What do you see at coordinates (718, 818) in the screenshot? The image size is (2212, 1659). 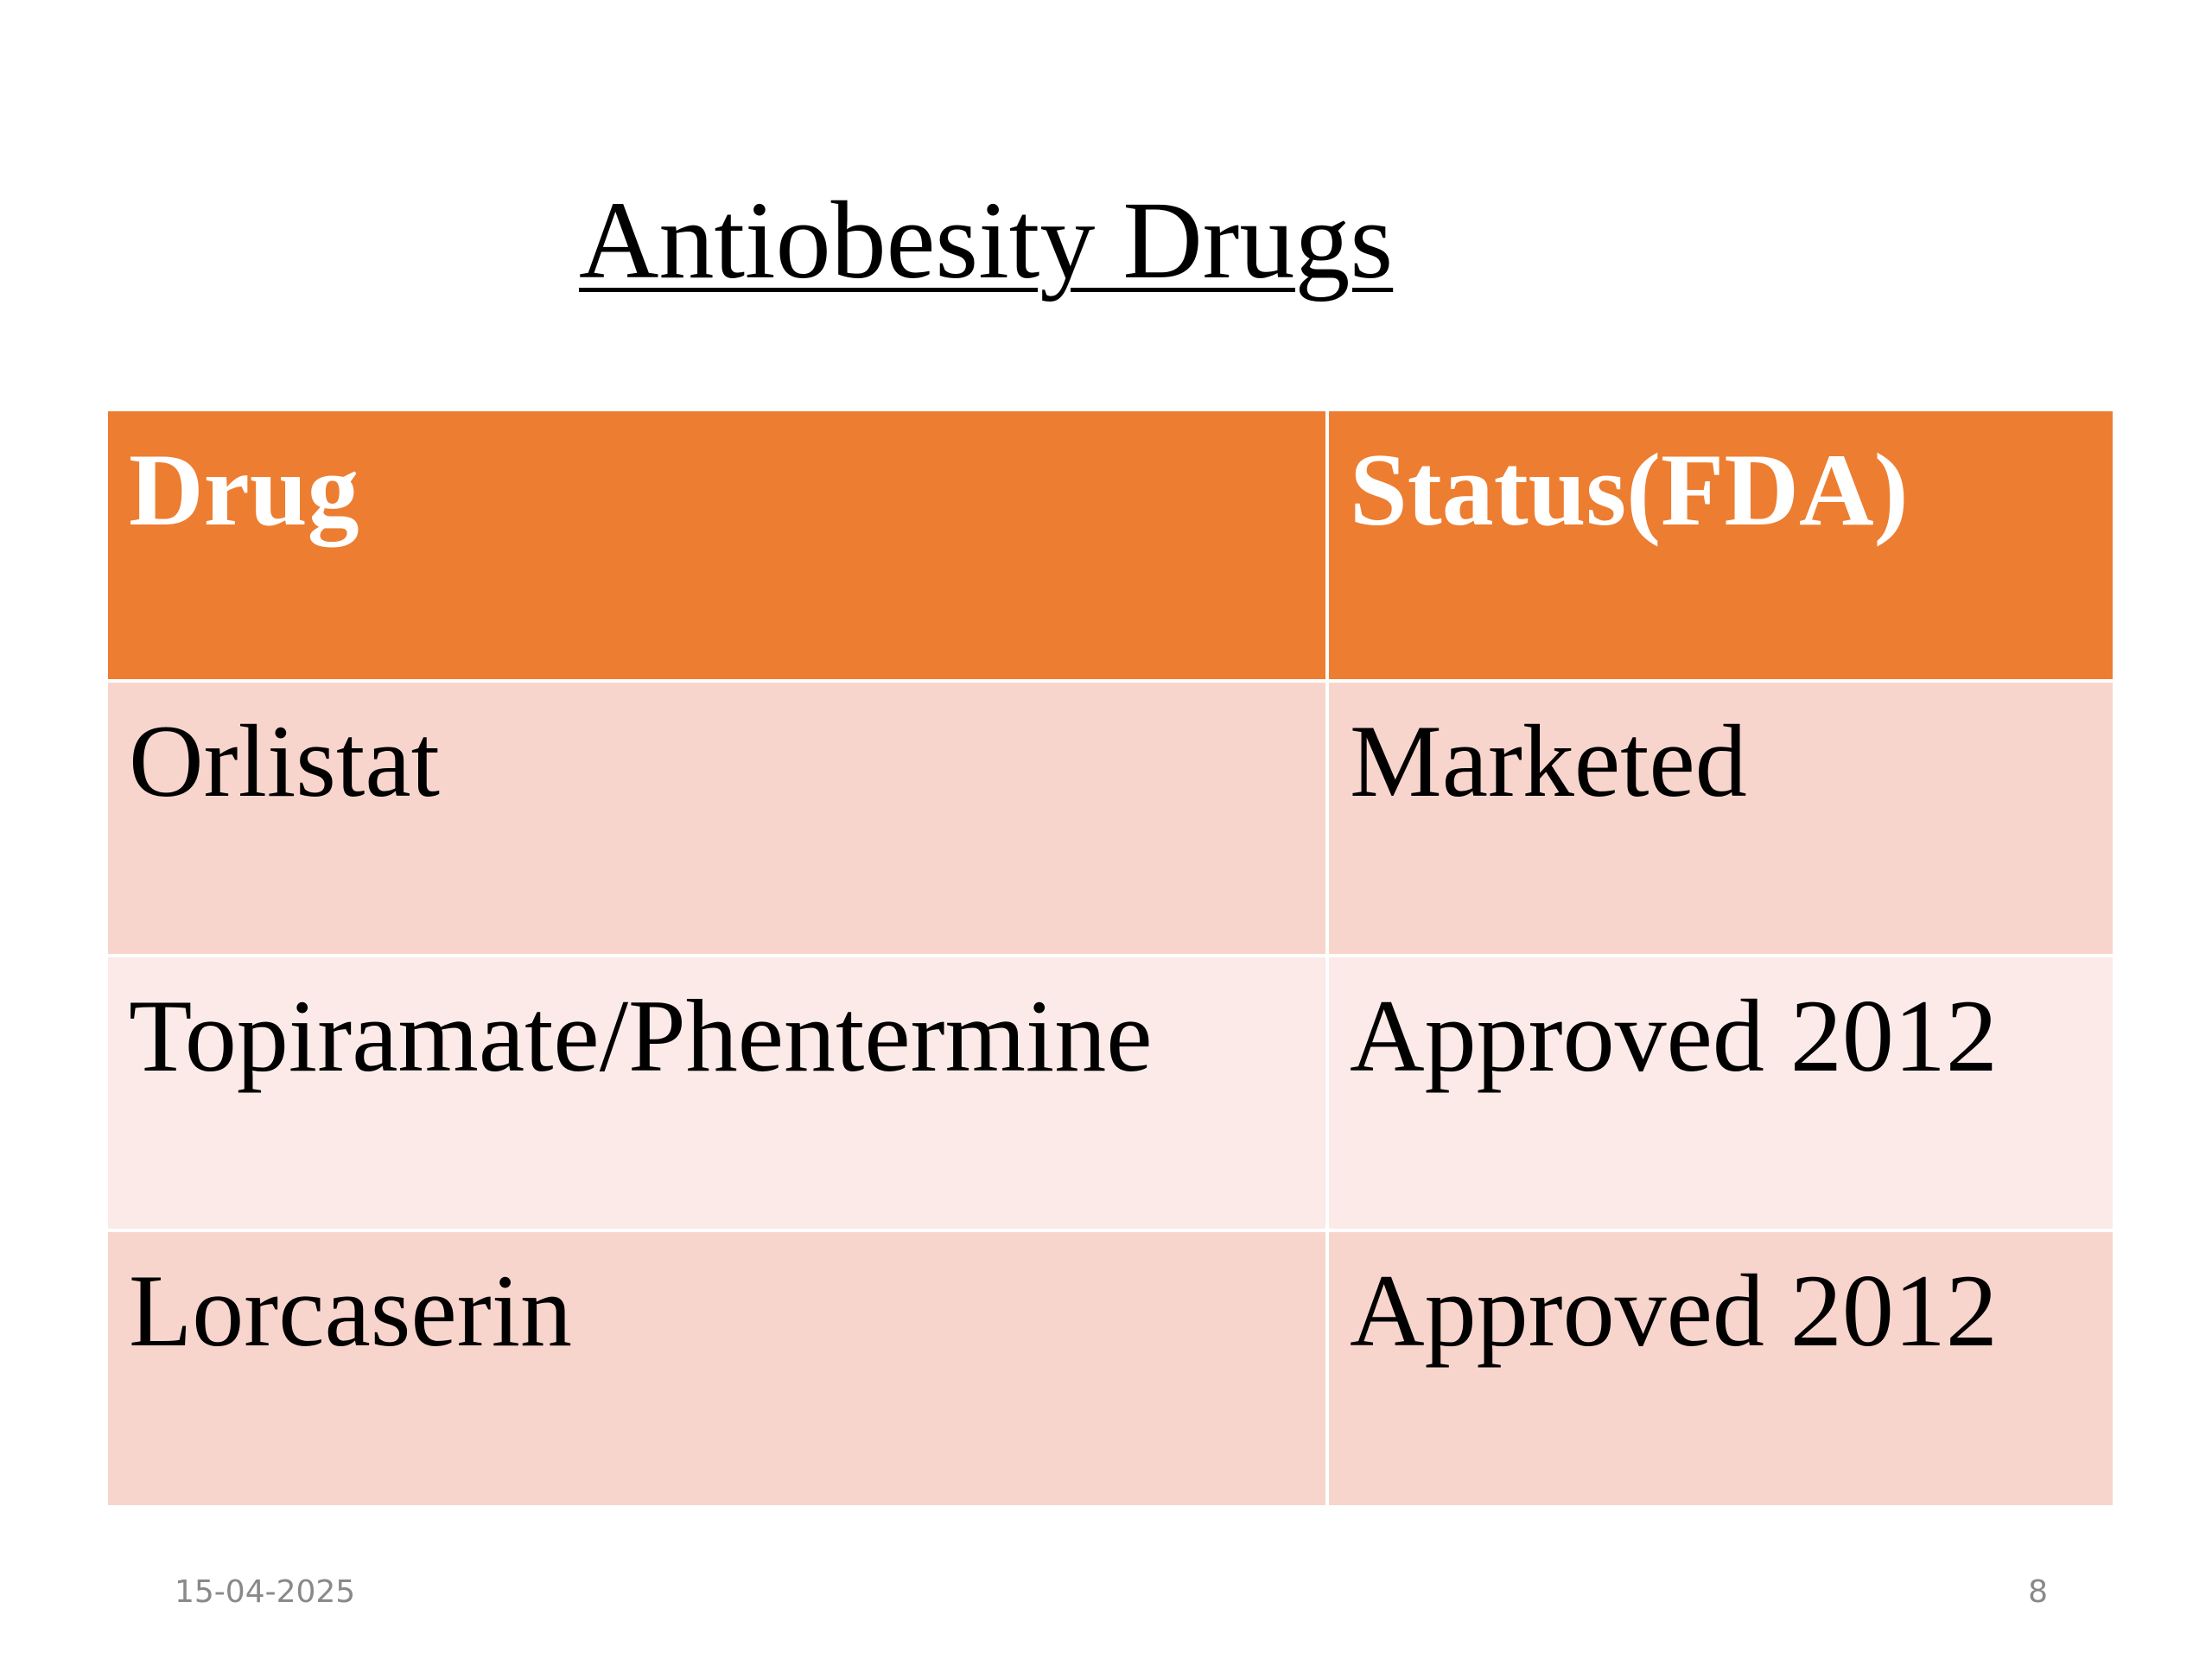 I see `cell-drug: Orlistat` at bounding box center [718, 818].